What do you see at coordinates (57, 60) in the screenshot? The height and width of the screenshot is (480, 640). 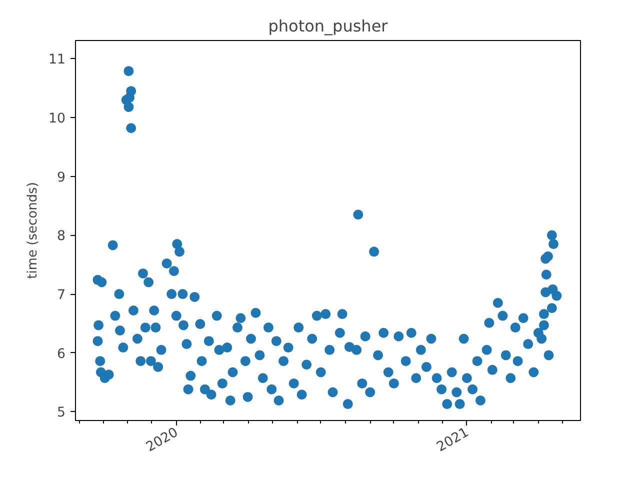 I see `y-tick-label: 11` at bounding box center [57, 60].